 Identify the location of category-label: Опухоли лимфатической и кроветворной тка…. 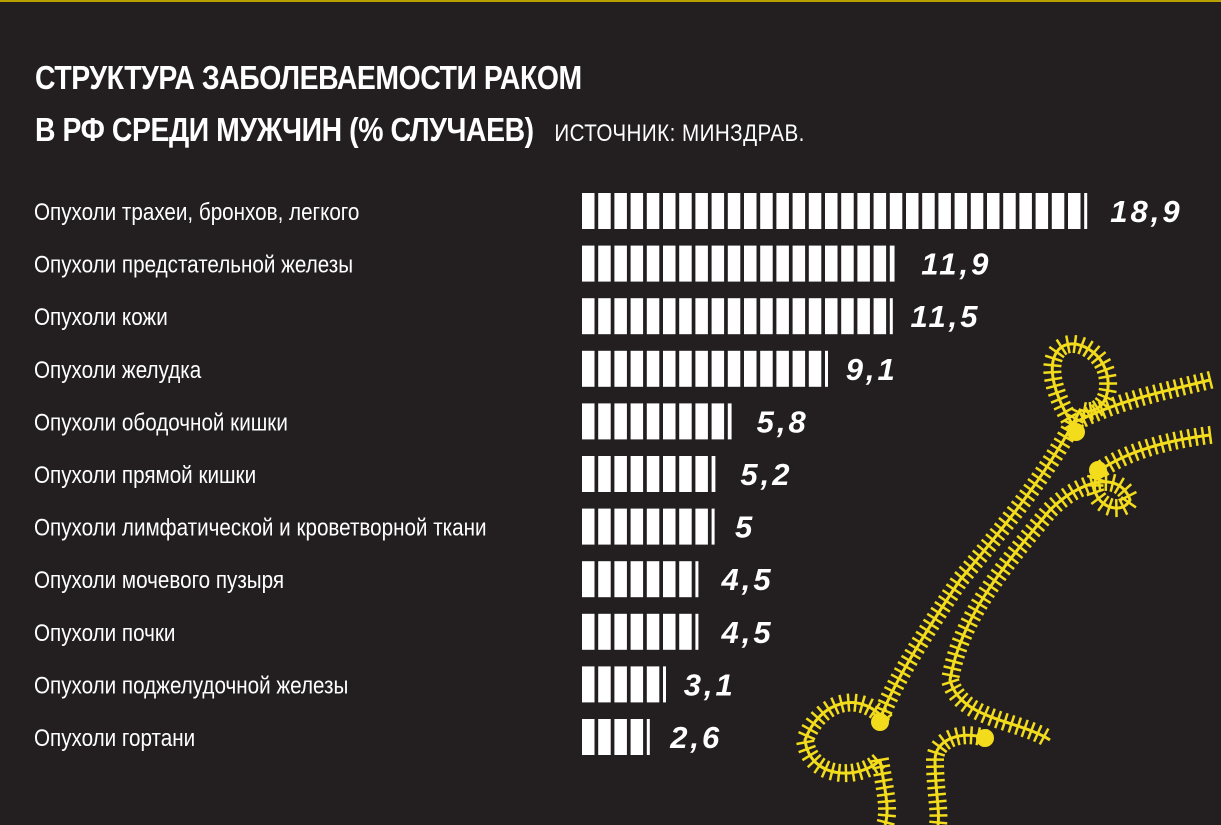
(260, 527).